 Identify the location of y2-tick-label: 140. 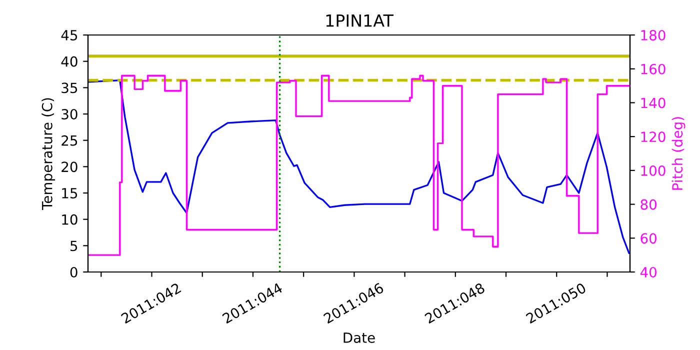
(653, 103).